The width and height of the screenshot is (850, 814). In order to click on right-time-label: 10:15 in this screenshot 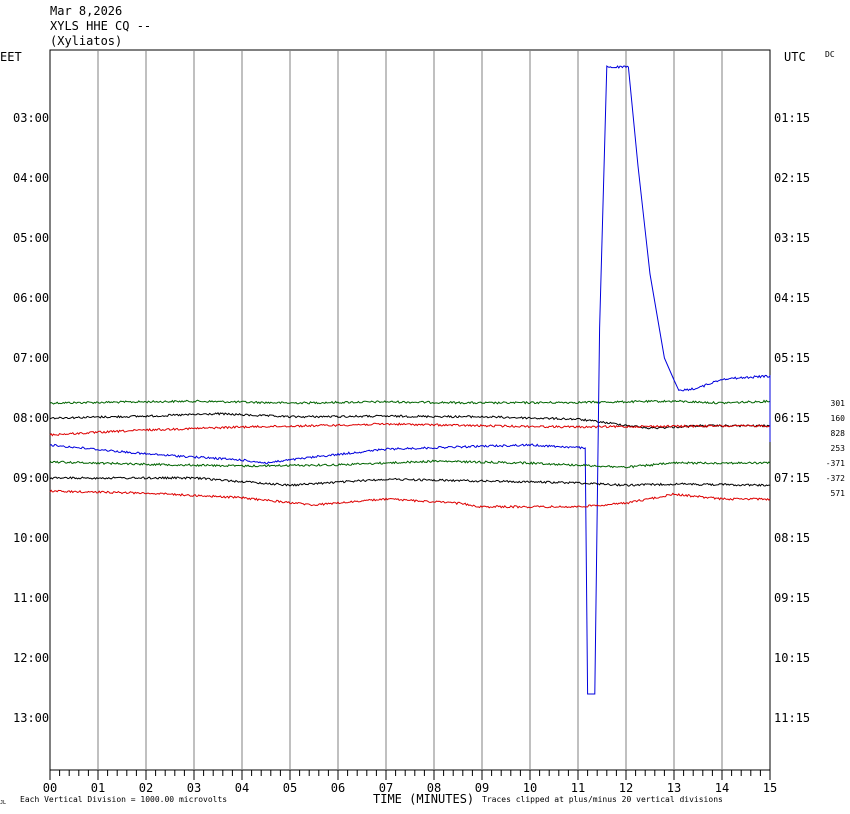, I will do `click(792, 658)`.